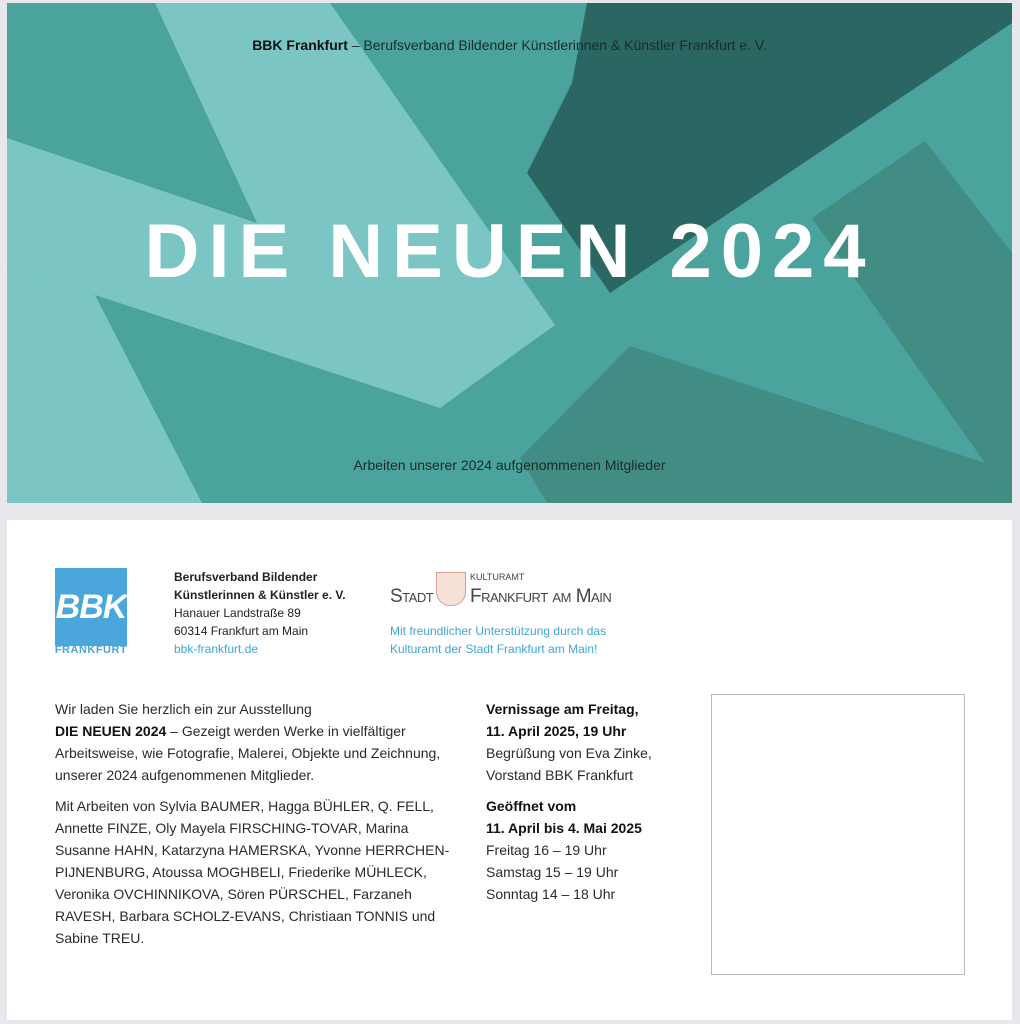 Image resolution: width=1020 pixels, height=1024 pixels. What do you see at coordinates (564, 828) in the screenshot?
I see `opening-2: 11. April bis 4. Mai 2025` at bounding box center [564, 828].